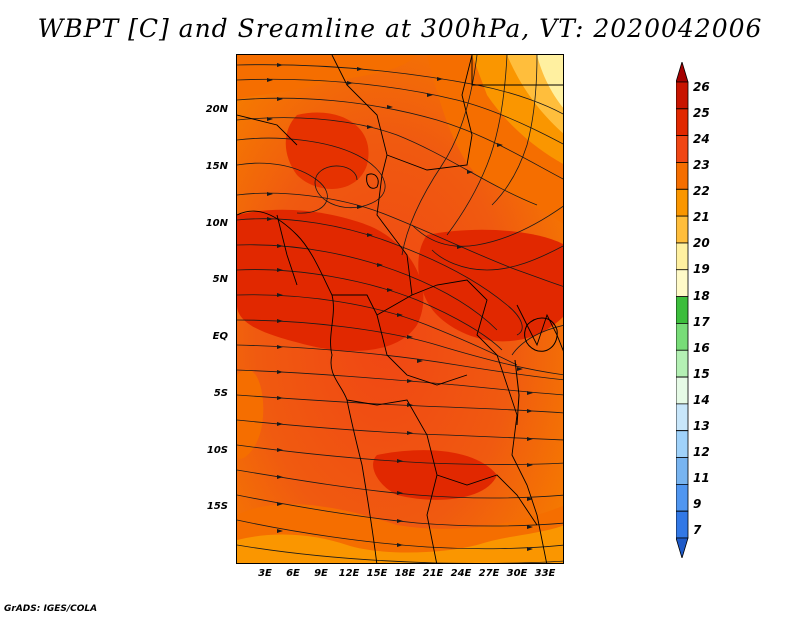  Describe the element at coordinates (701, 191) in the screenshot. I see `colorbar-label: 22` at that location.